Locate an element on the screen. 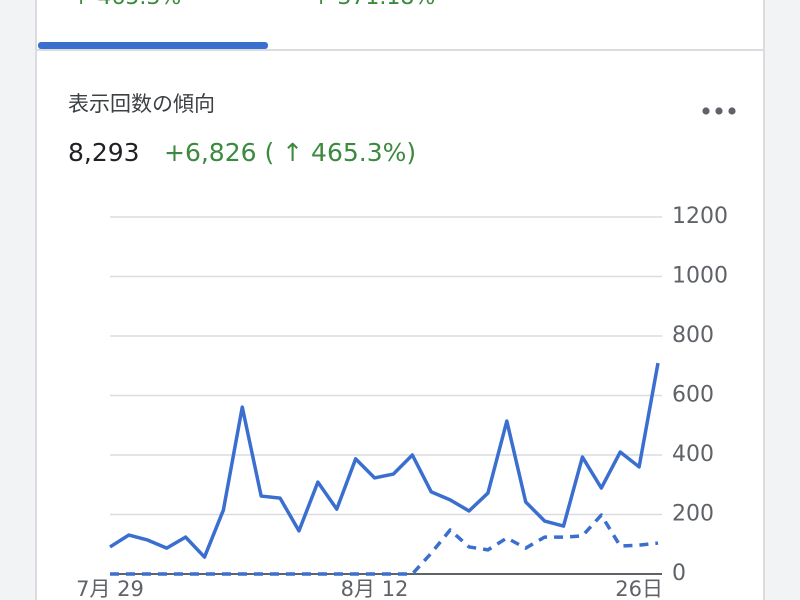  series-line is located at coordinates (384, 544).